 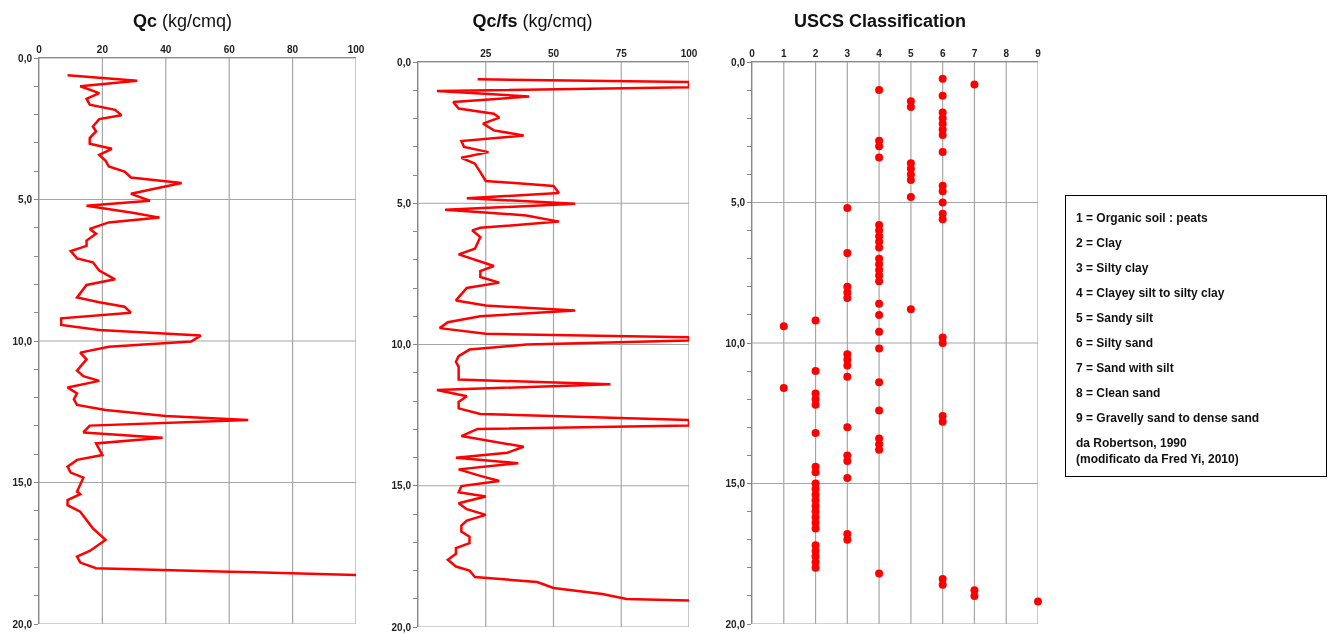 I want to click on x-tick-label: 80, so click(x=293, y=49).